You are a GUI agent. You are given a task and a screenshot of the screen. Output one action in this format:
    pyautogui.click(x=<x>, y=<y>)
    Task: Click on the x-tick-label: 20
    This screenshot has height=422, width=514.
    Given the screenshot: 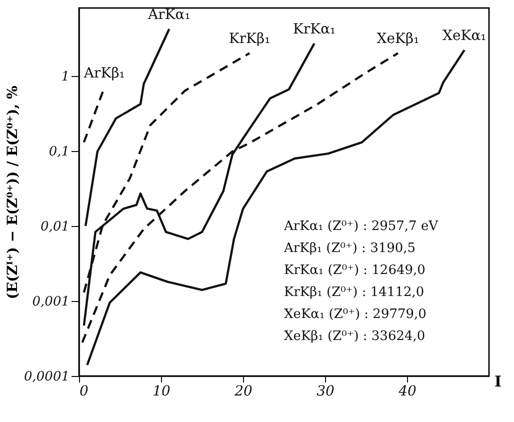 What is the action you would take?
    pyautogui.click(x=243, y=392)
    